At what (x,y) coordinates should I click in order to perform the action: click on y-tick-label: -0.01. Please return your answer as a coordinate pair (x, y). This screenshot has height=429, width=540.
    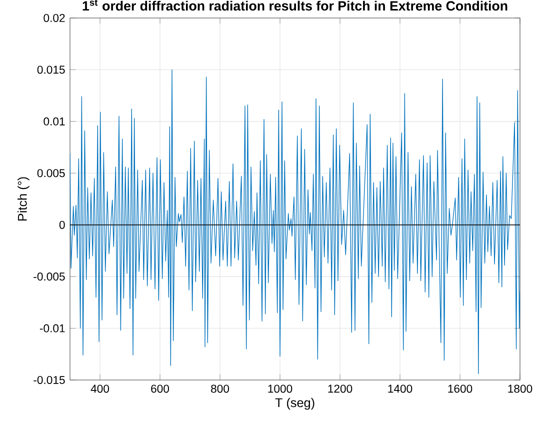
    Looking at the image, I should click on (52, 328).